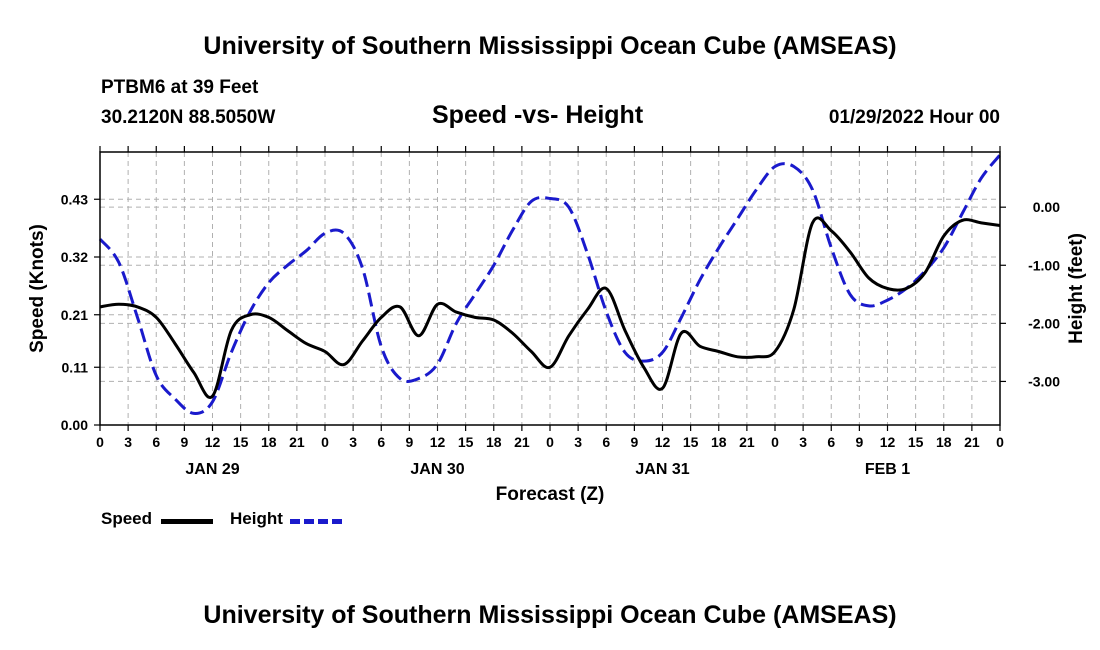  What do you see at coordinates (1076, 288) in the screenshot?
I see `y-axis-title-right: Height (feet)` at bounding box center [1076, 288].